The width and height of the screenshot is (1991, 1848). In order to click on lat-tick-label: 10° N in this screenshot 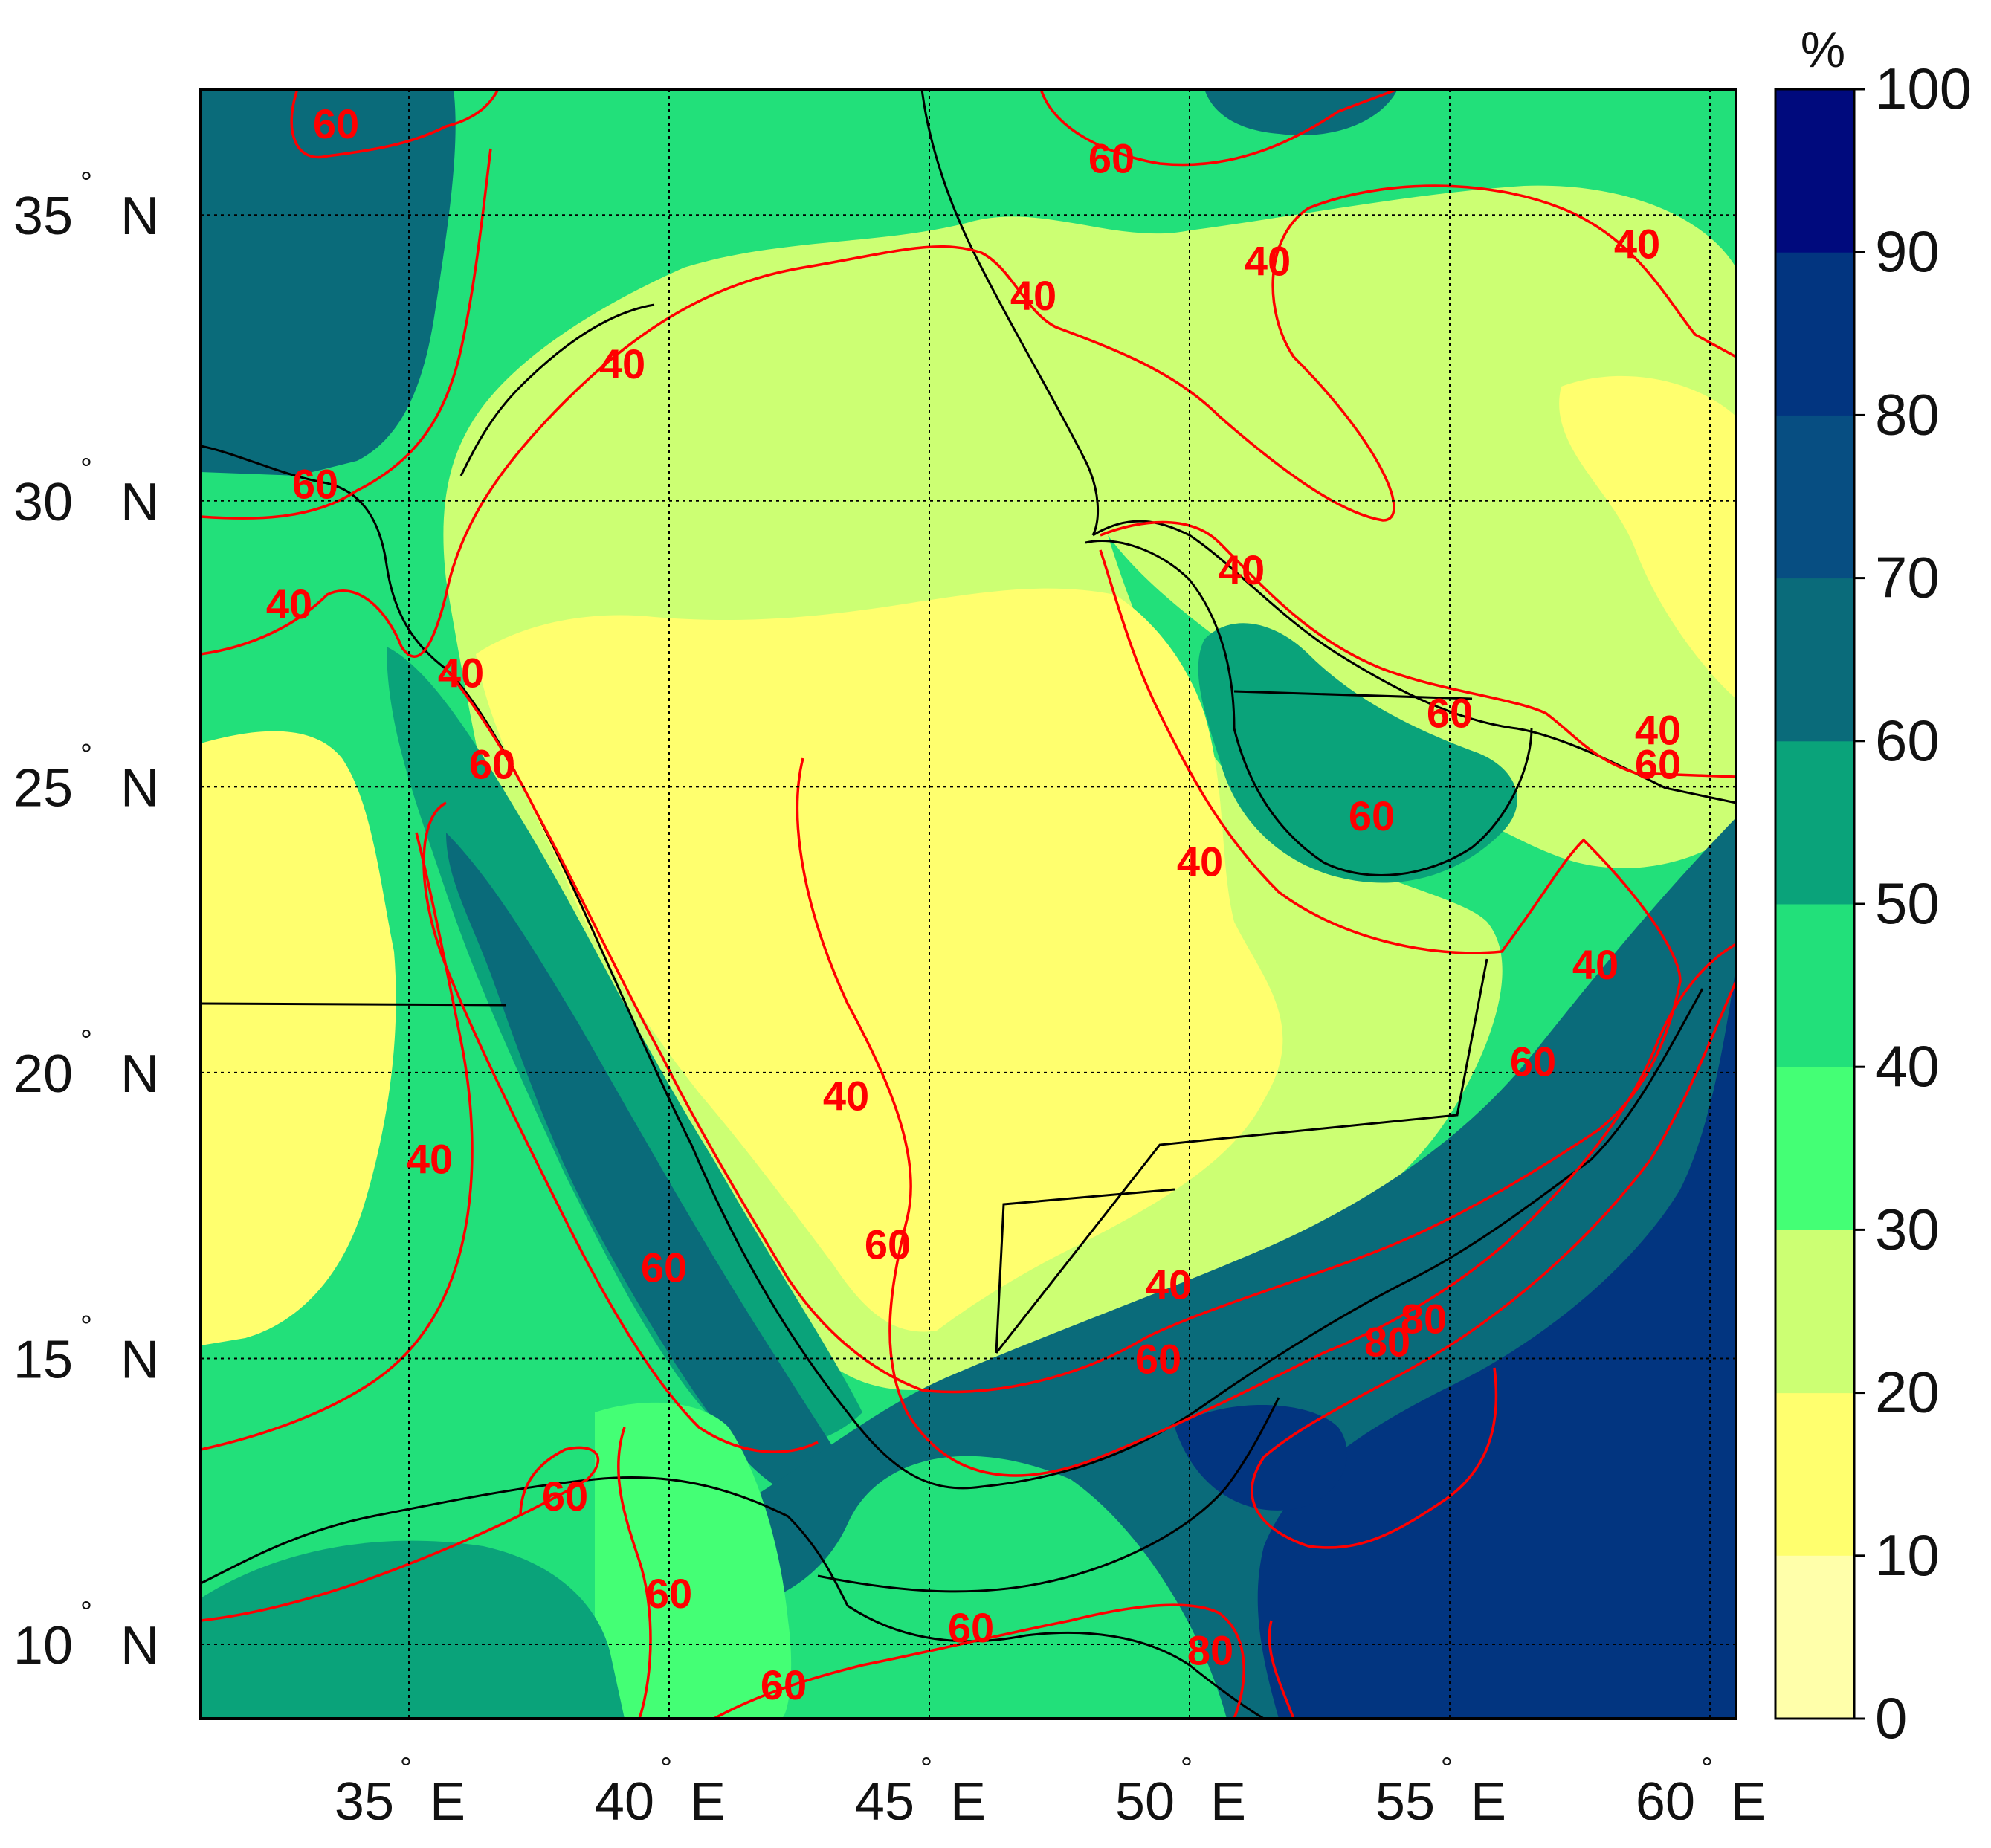, I will do `click(86, 1636)`.